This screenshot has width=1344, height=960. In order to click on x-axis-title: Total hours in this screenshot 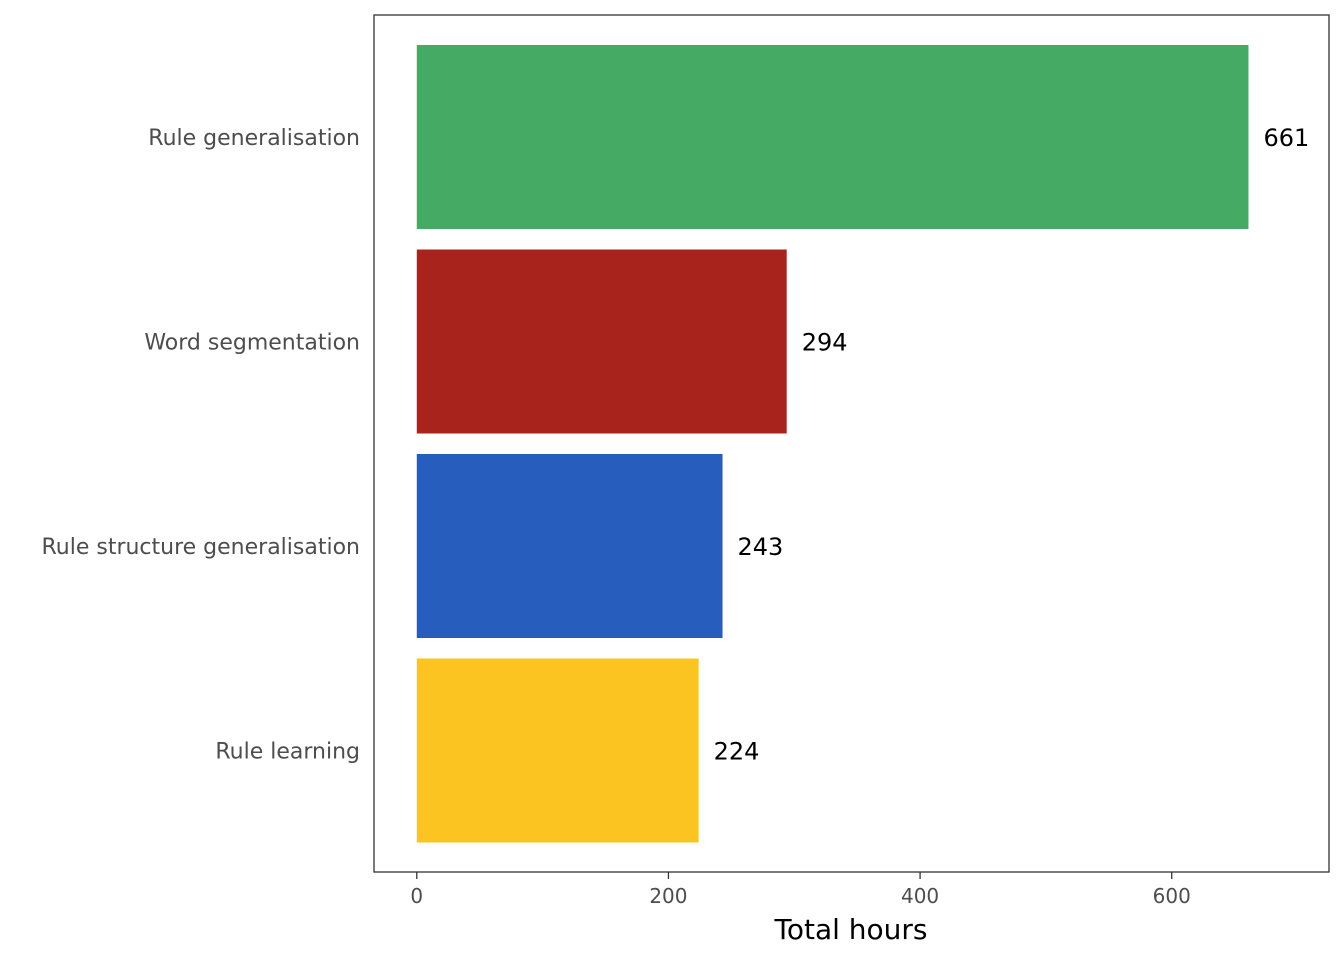, I will do `click(850, 929)`.